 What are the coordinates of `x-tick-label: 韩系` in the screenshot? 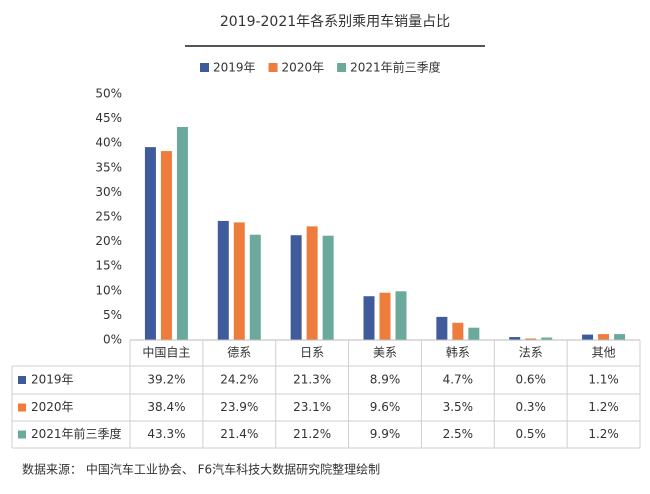 It's located at (458, 352).